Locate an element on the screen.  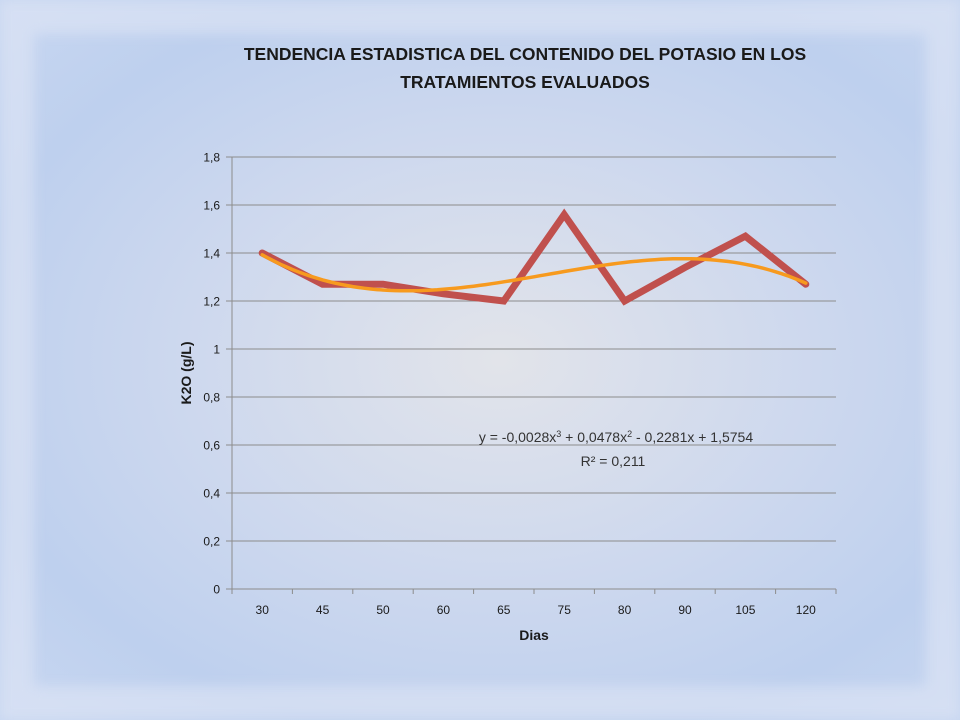
x-tick-label: 75 is located at coordinates (565, 610).